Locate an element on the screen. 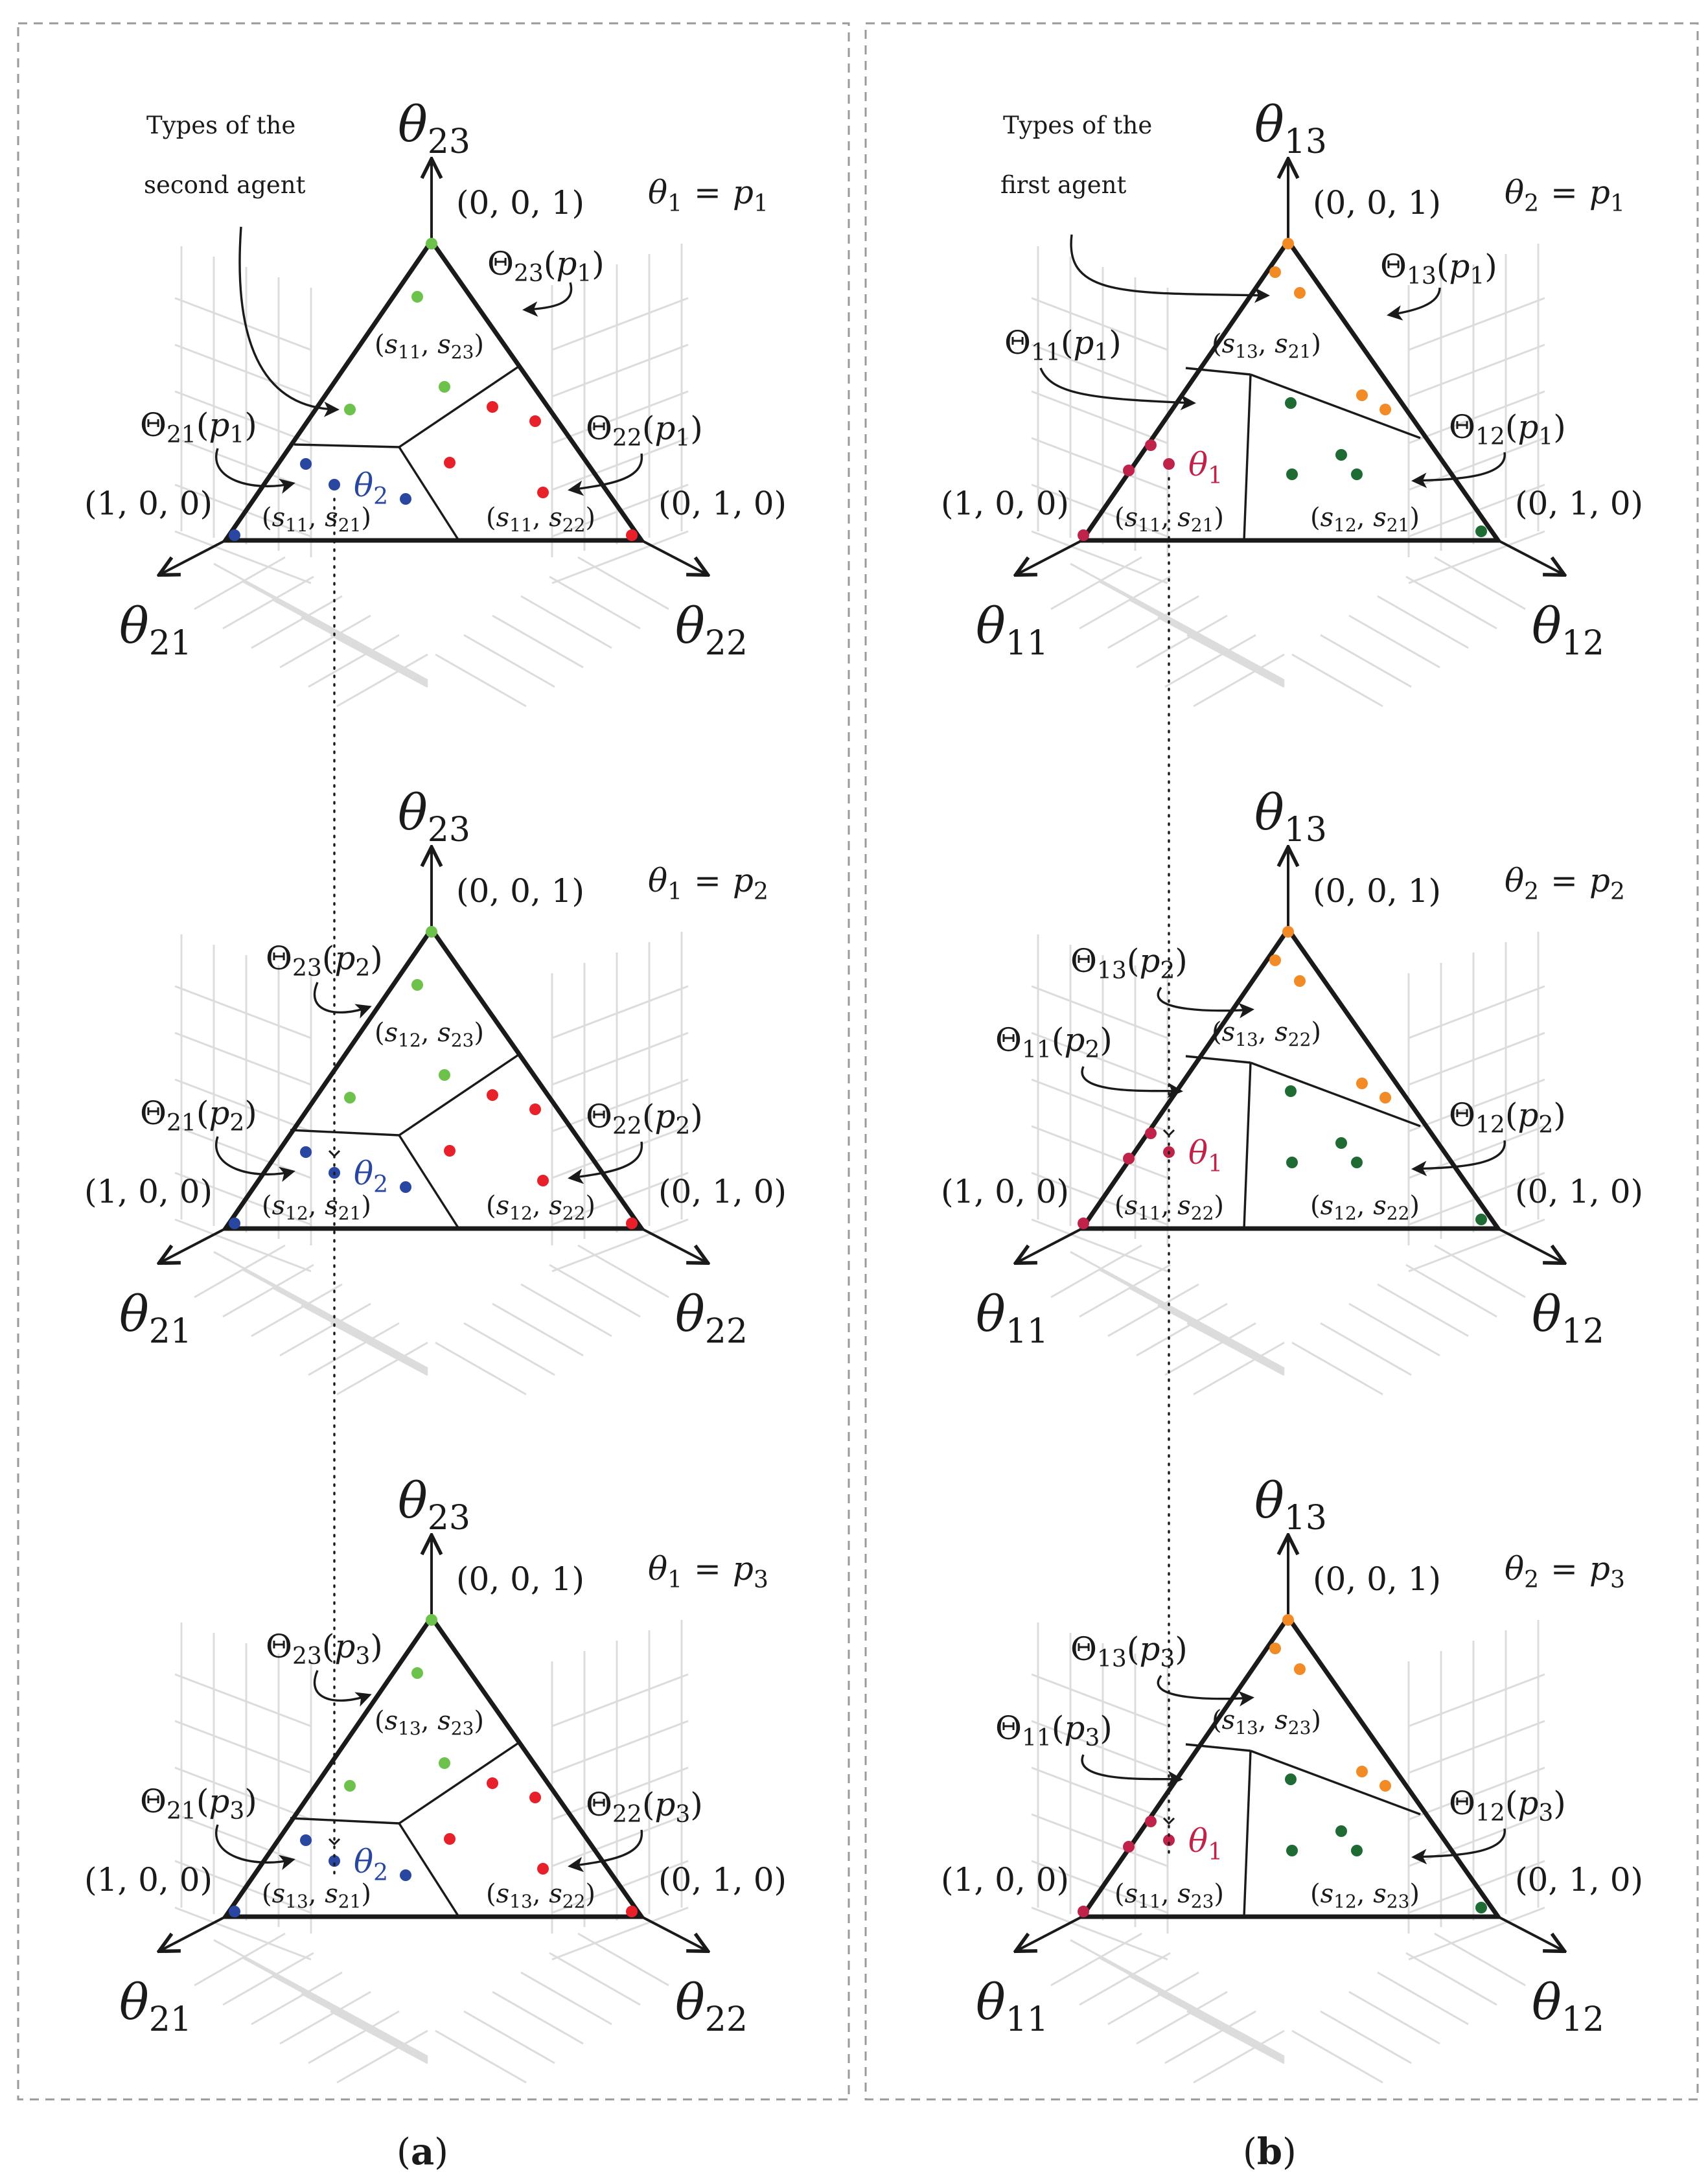  theta-left-label: Θ21(p1) is located at coordinates (198, 427).